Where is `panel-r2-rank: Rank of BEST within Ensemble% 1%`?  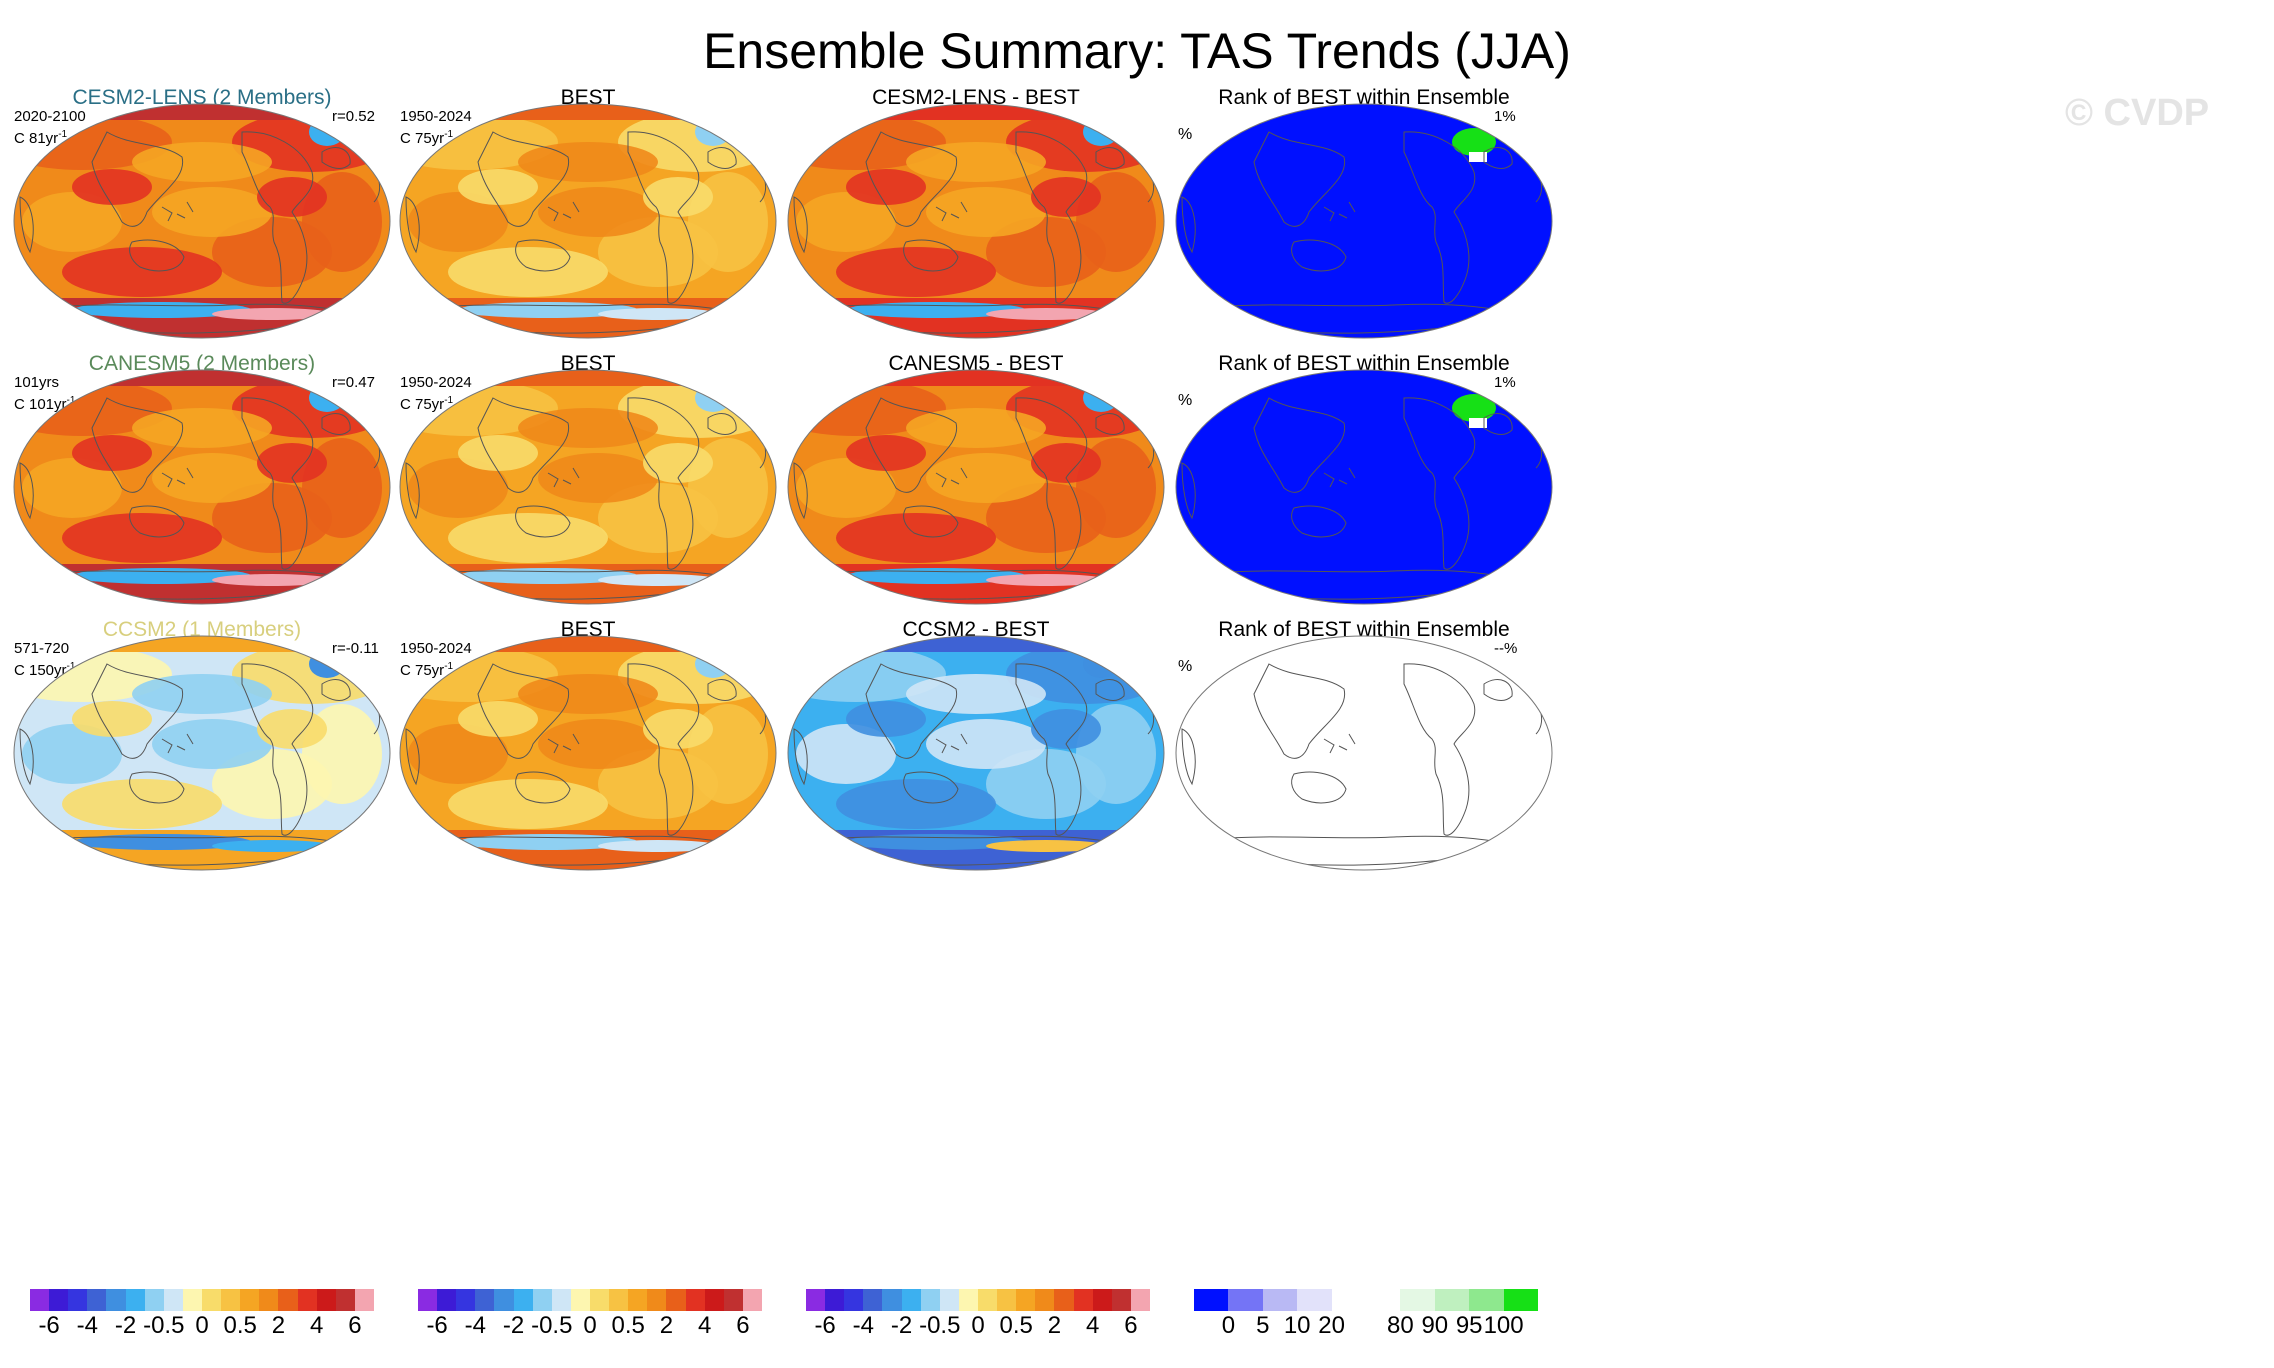 panel-r2-rank: Rank of BEST within Ensemble% 1% is located at coordinates (1454, 537).